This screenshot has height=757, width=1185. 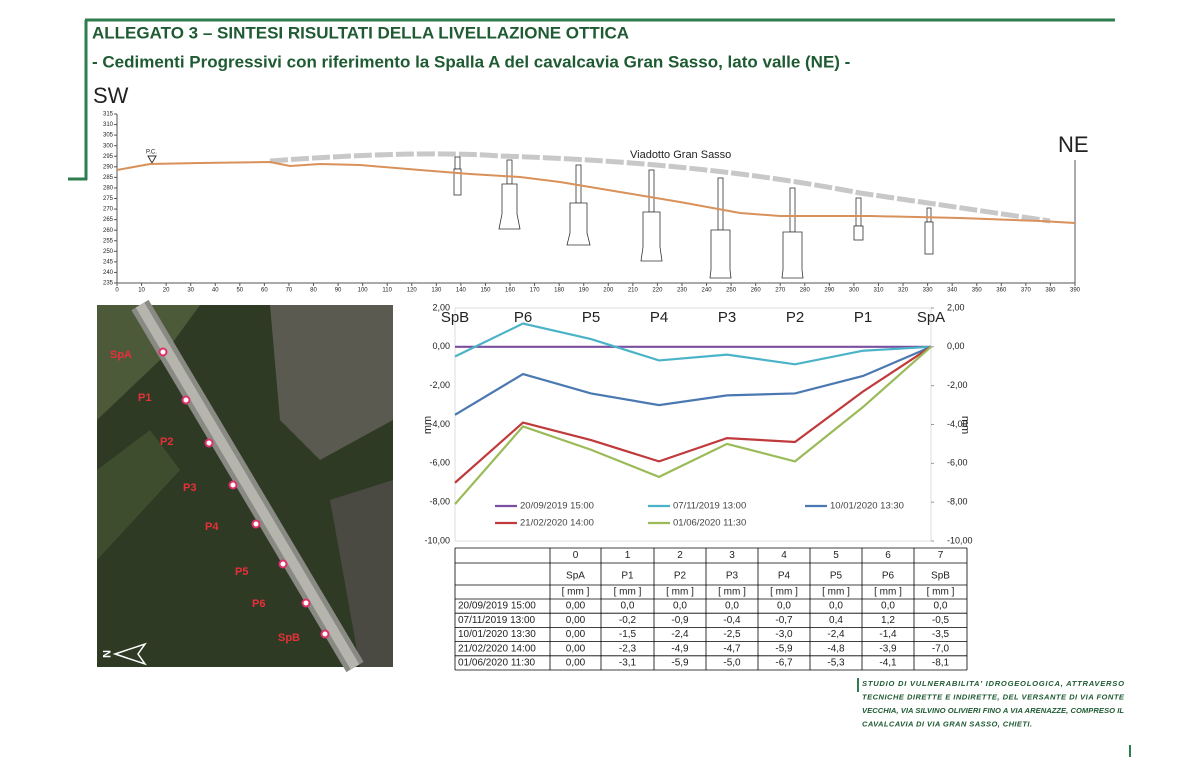 What do you see at coordinates (108, 157) in the screenshot?
I see `y-tick-label: 295` at bounding box center [108, 157].